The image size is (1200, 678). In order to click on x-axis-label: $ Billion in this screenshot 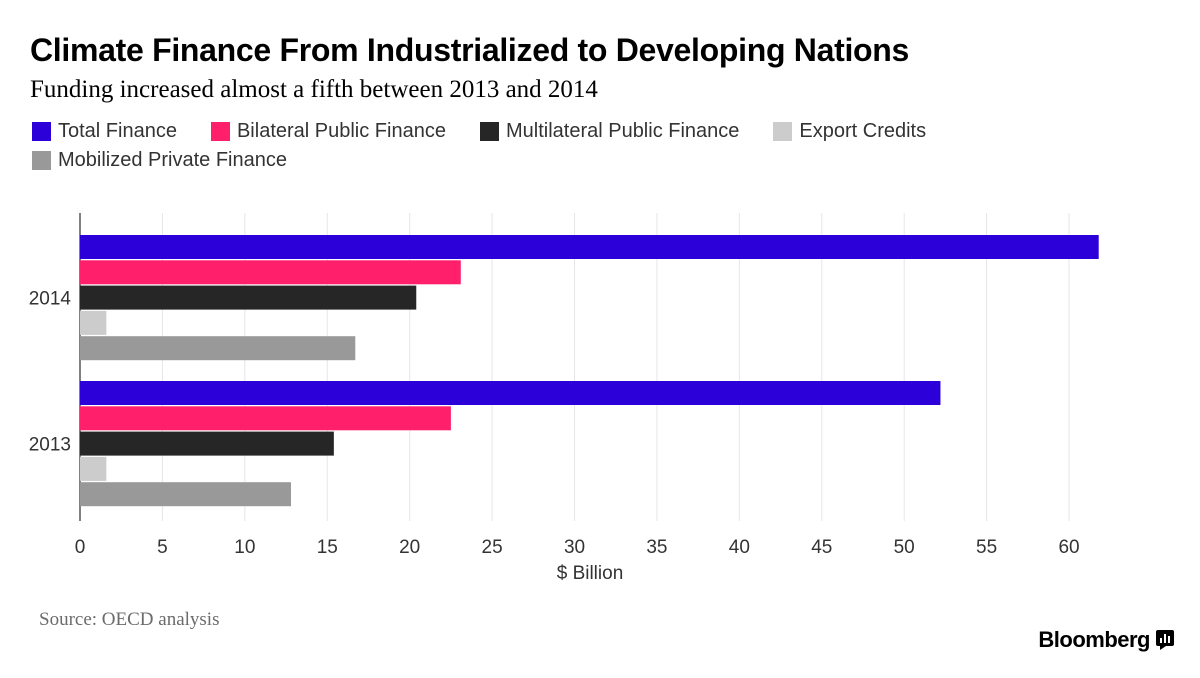, I will do `click(590, 573)`.